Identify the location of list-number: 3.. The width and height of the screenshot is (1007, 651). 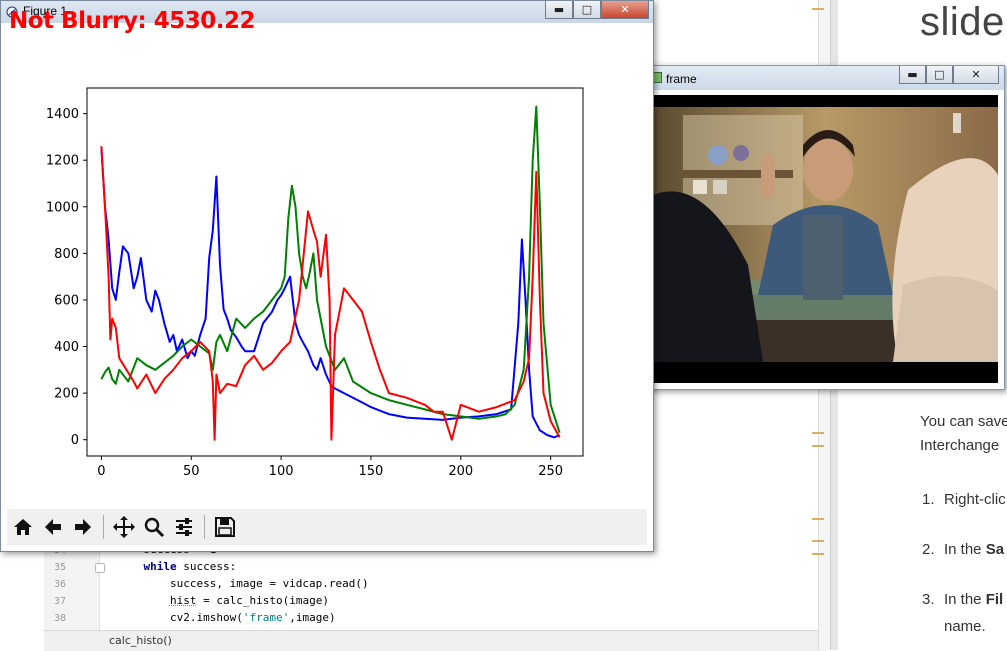
(928, 599).